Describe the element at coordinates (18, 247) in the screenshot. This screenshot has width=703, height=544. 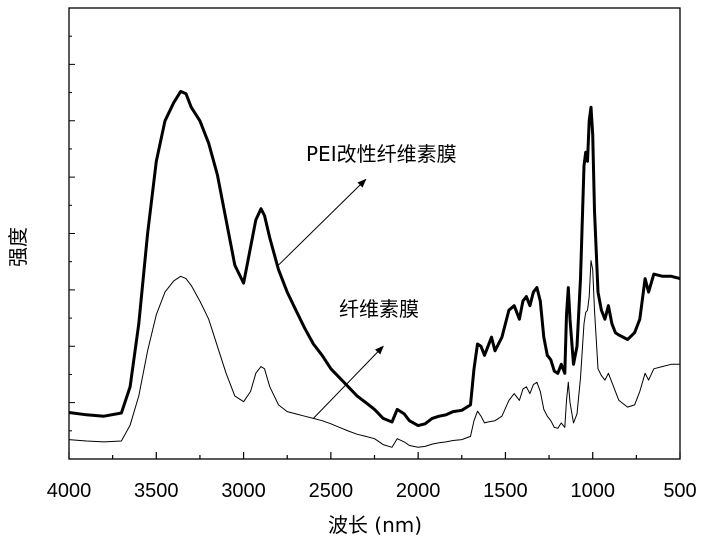
I see `y-axis-title: 强度` at that location.